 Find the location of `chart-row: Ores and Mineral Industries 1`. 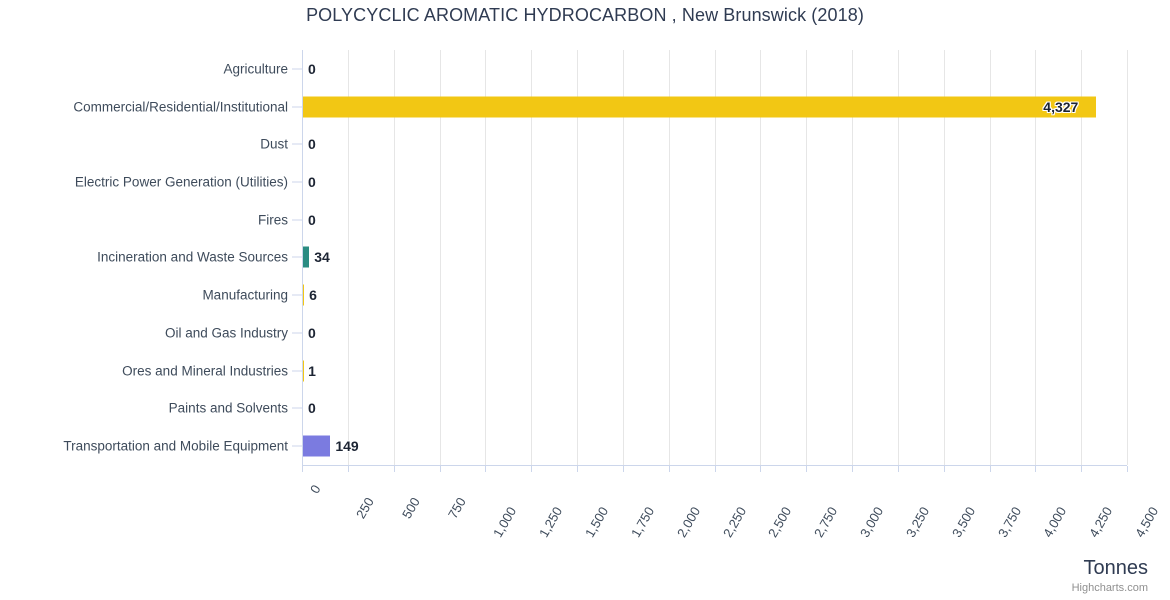

chart-row: Ores and Mineral Industries 1 is located at coordinates (585, 371).